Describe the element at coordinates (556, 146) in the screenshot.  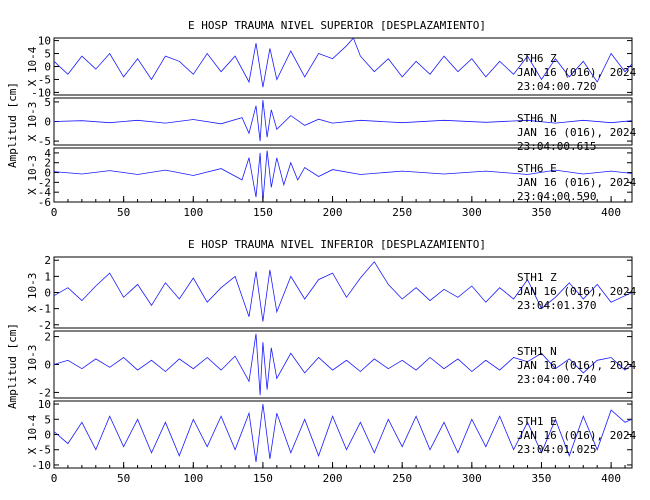
I see `trace-annotation-line: 23:04:00.615` at that location.